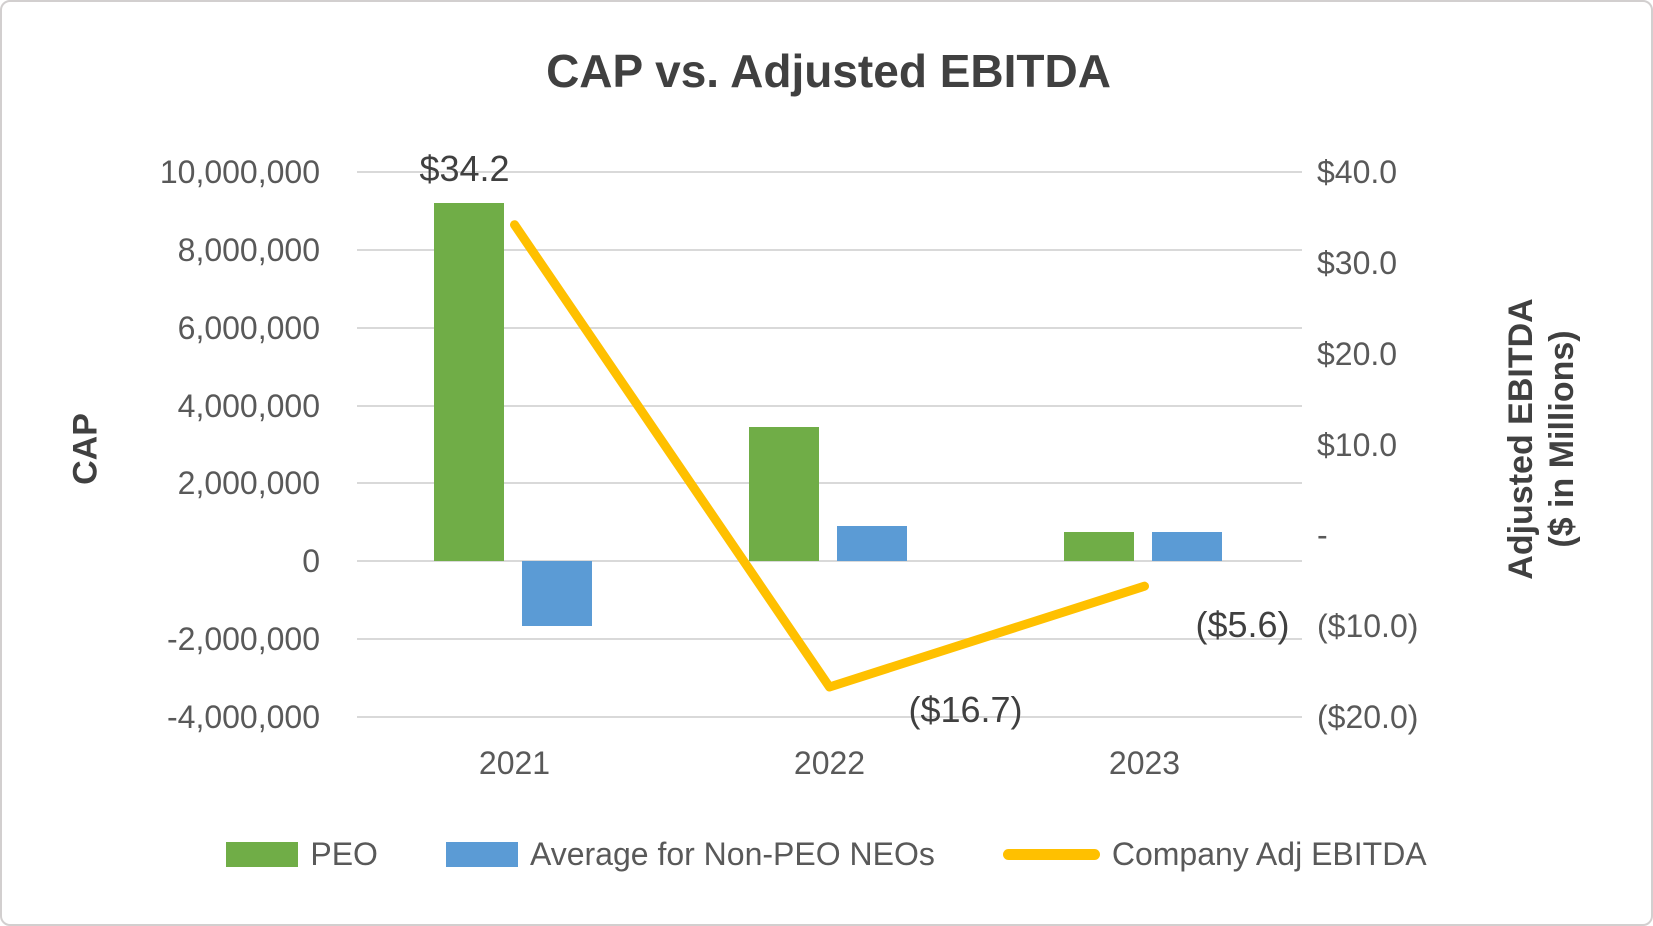 Image resolution: width=1653 pixels, height=926 pixels. I want to click on legend-swatch-non-peo-neos, so click(481, 854).